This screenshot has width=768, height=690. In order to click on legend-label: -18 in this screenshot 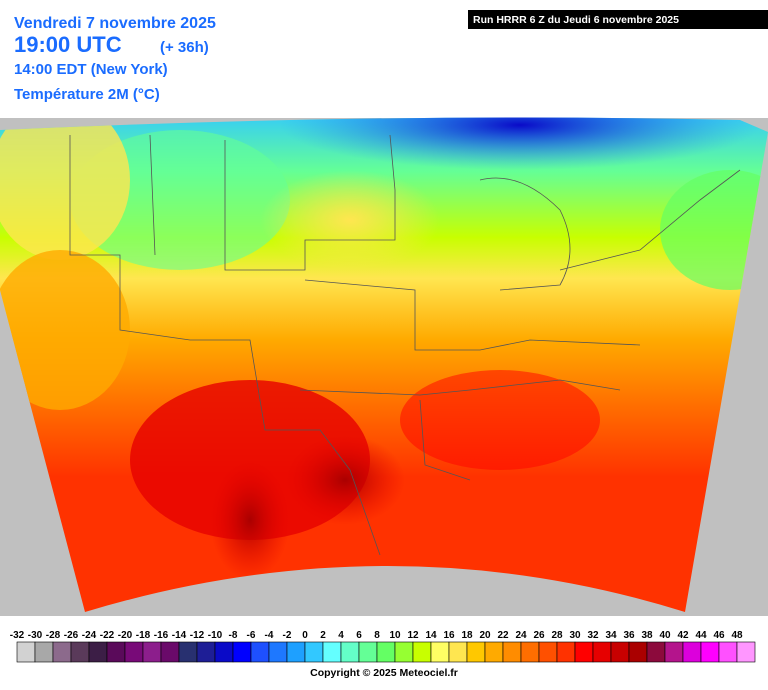, I will do `click(143, 635)`.